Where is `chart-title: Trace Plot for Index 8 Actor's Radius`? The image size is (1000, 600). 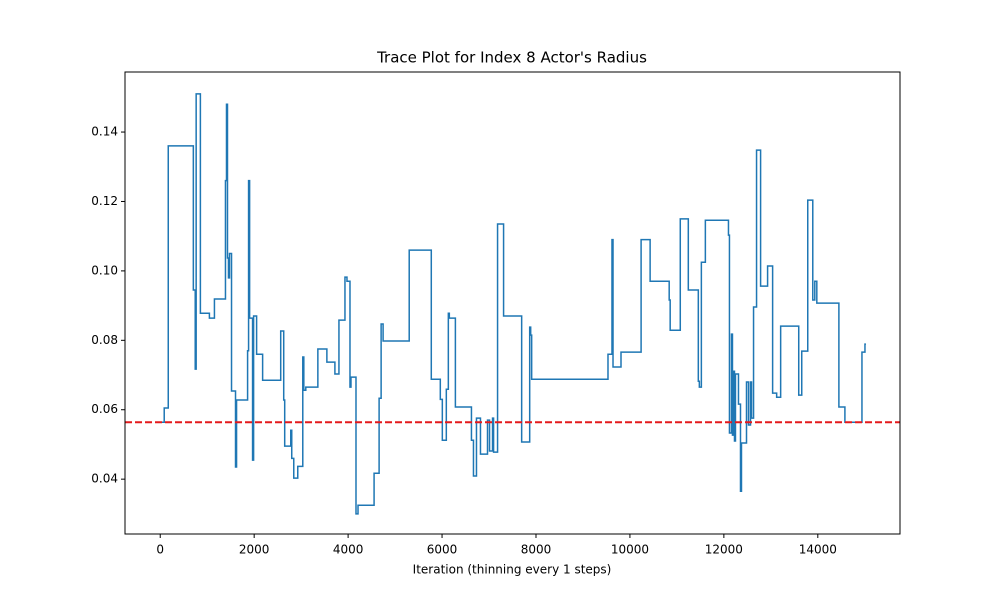 chart-title: Trace Plot for Index 8 Actor's Radius is located at coordinates (511, 58).